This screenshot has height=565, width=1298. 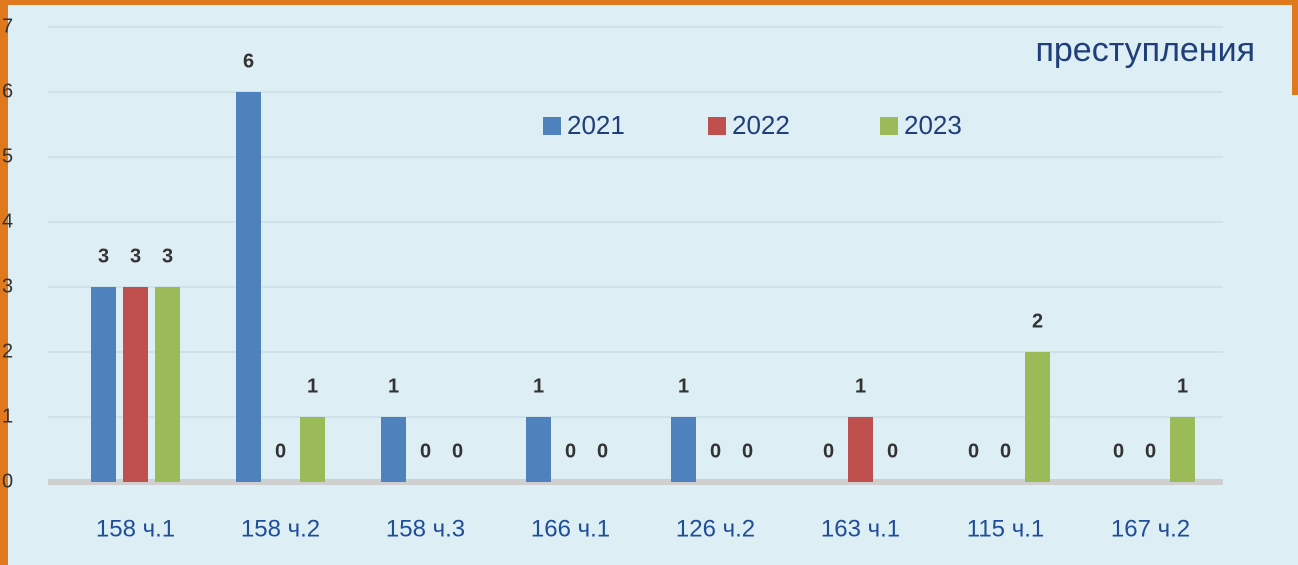 I want to click on x-tick-label: 158 ч.2, so click(x=280, y=528).